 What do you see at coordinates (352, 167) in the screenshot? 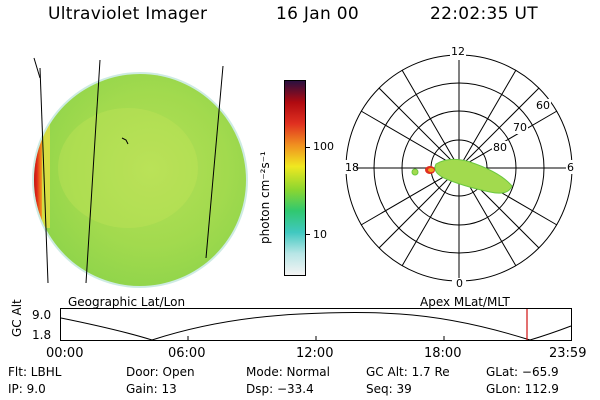
I see `mlt-label-18: 18` at bounding box center [352, 167].